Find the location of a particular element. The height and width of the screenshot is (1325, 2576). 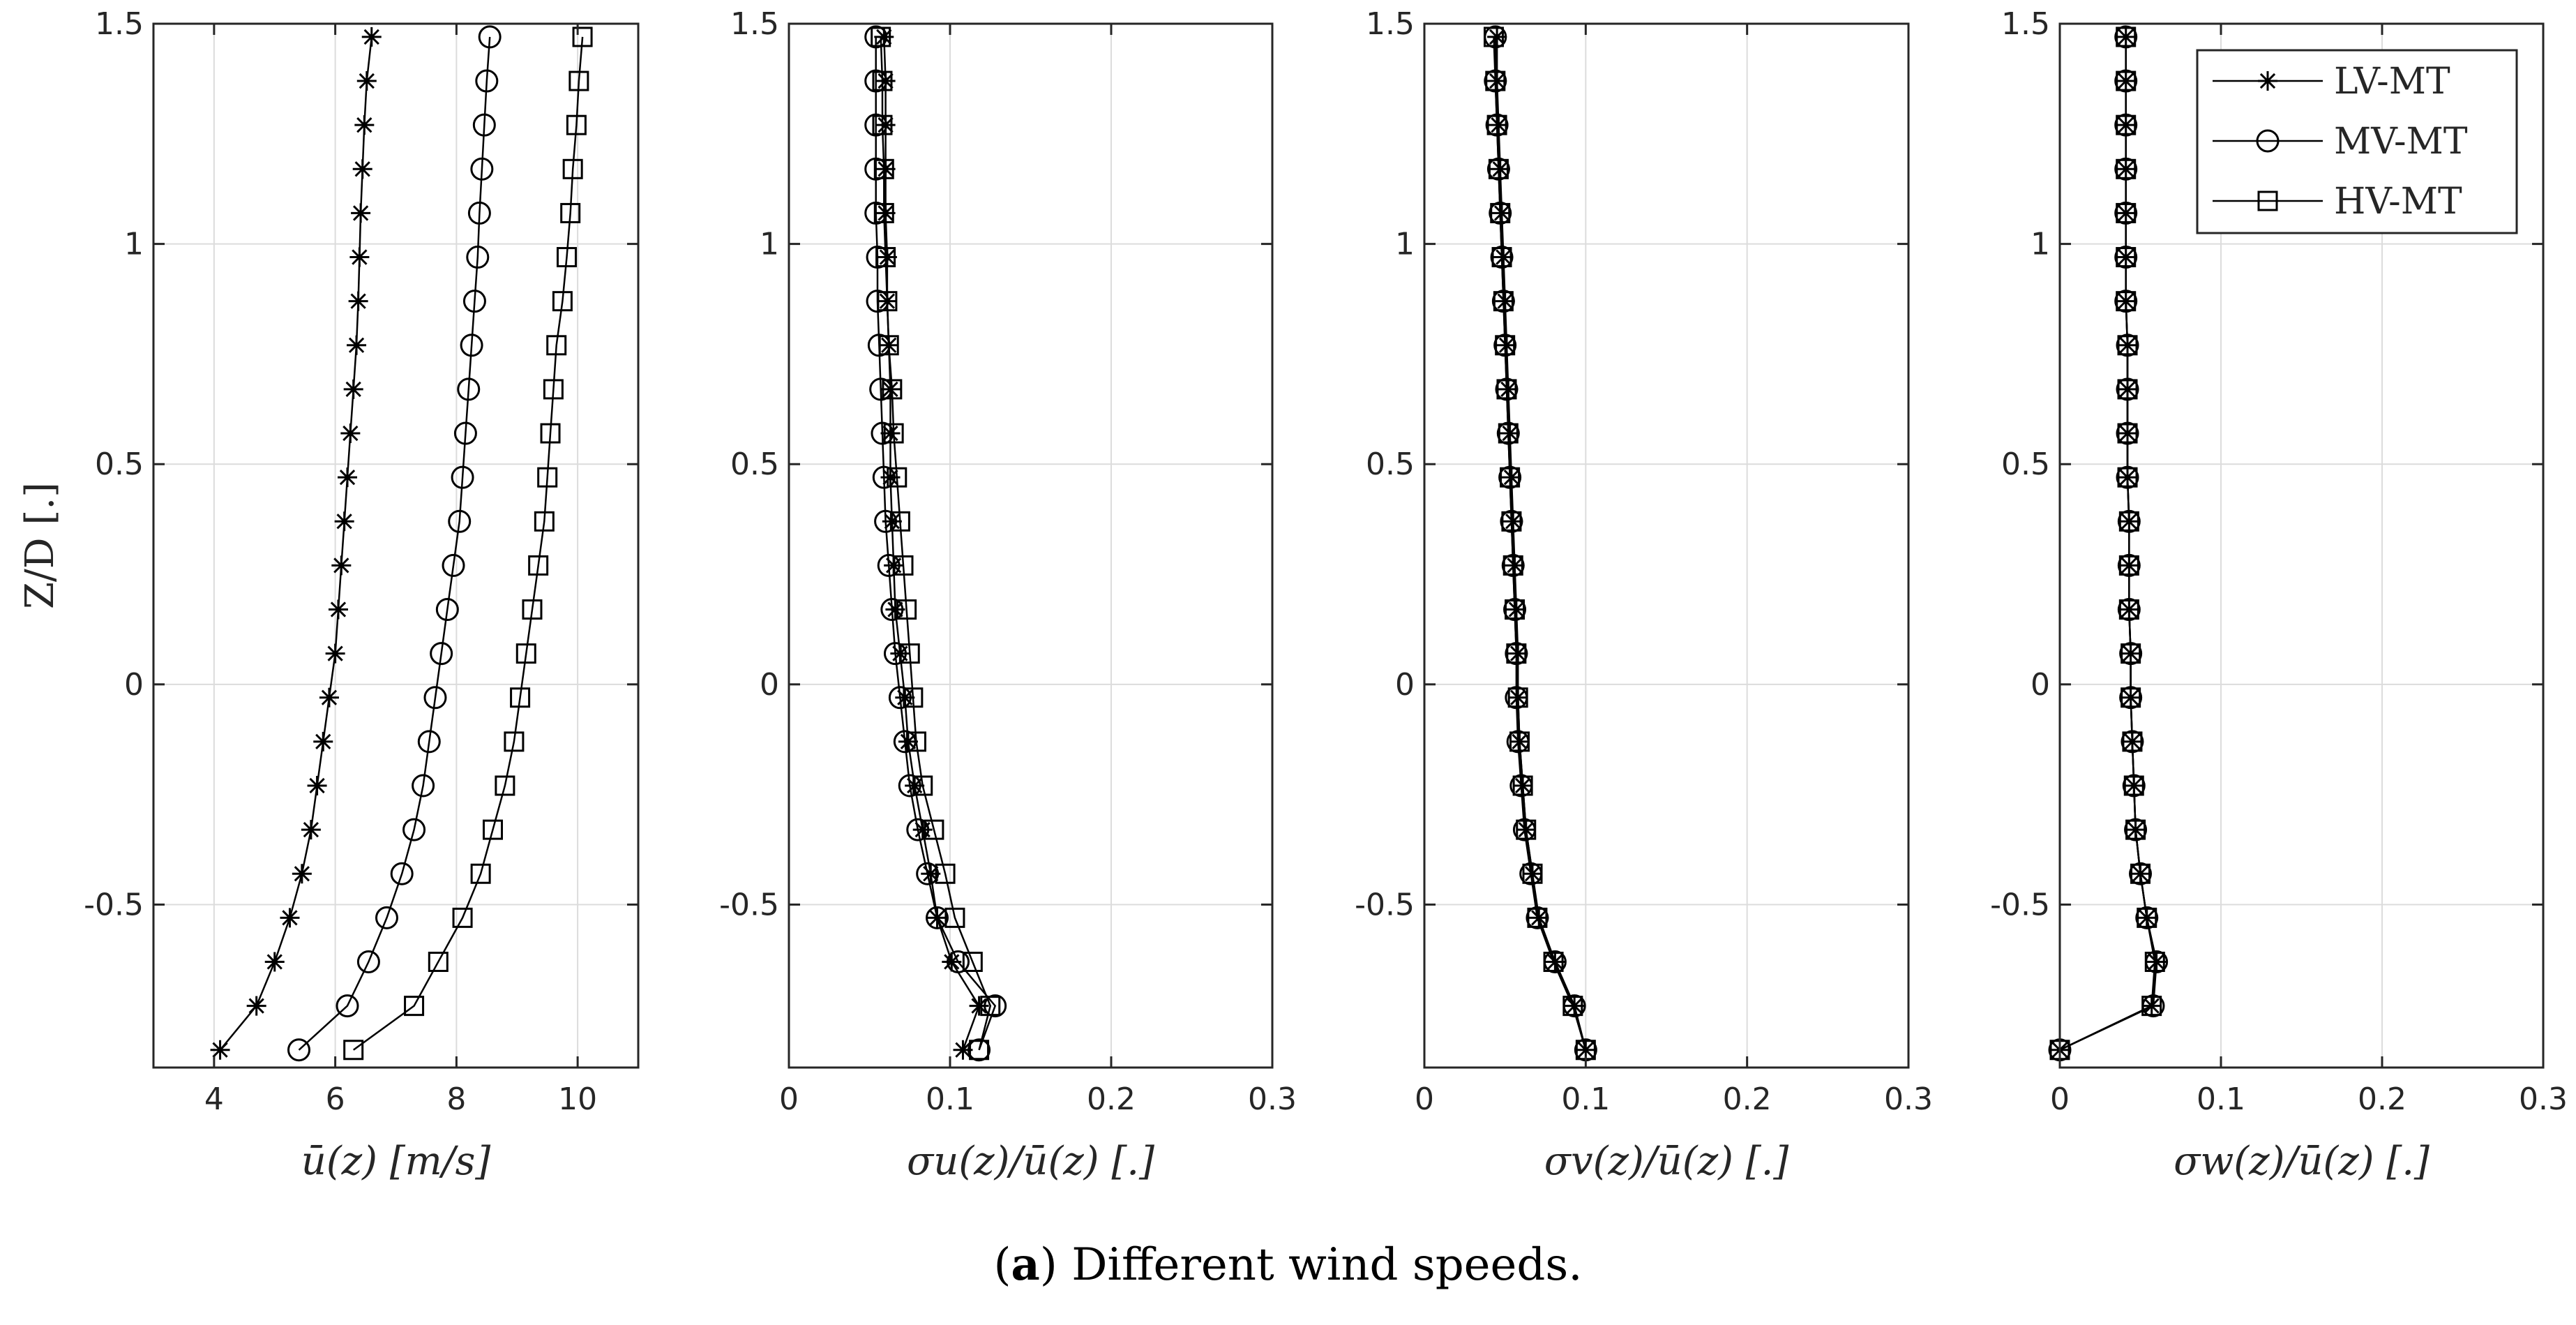

figure-caption: (a) Different wind speeds. is located at coordinates (1288, 1265).